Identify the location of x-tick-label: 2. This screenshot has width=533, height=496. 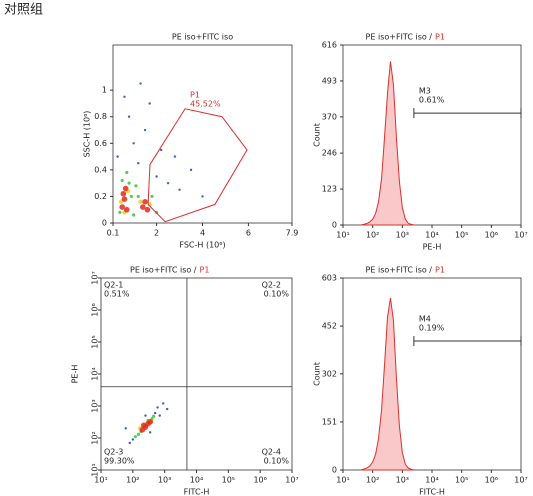
(156, 233).